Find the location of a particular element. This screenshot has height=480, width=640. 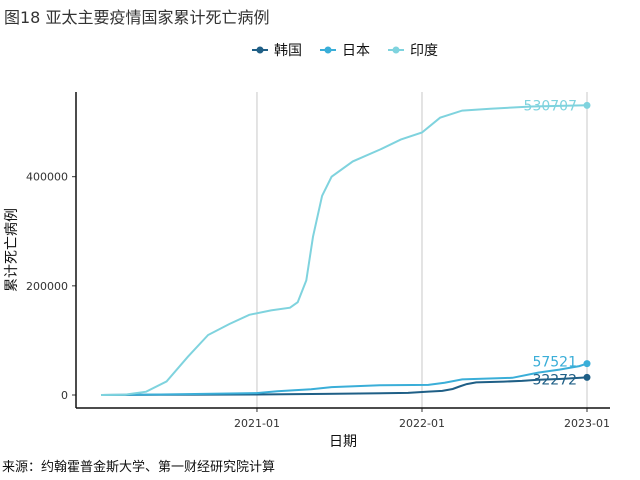

end-point-印度 is located at coordinates (587, 105).